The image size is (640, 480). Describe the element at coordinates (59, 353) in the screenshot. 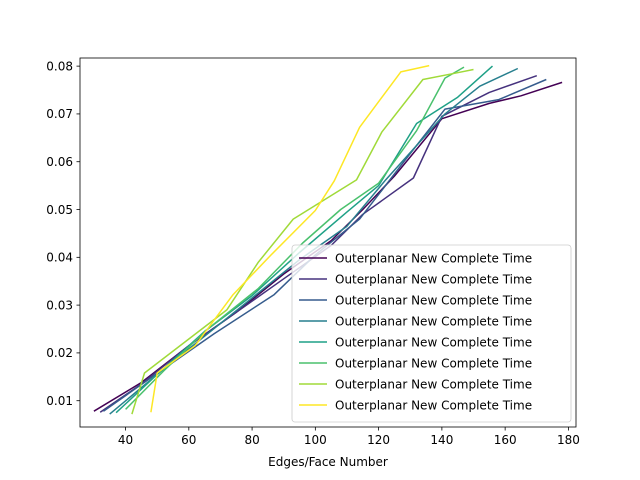

I see `y-tick-label: 0.02` at that location.